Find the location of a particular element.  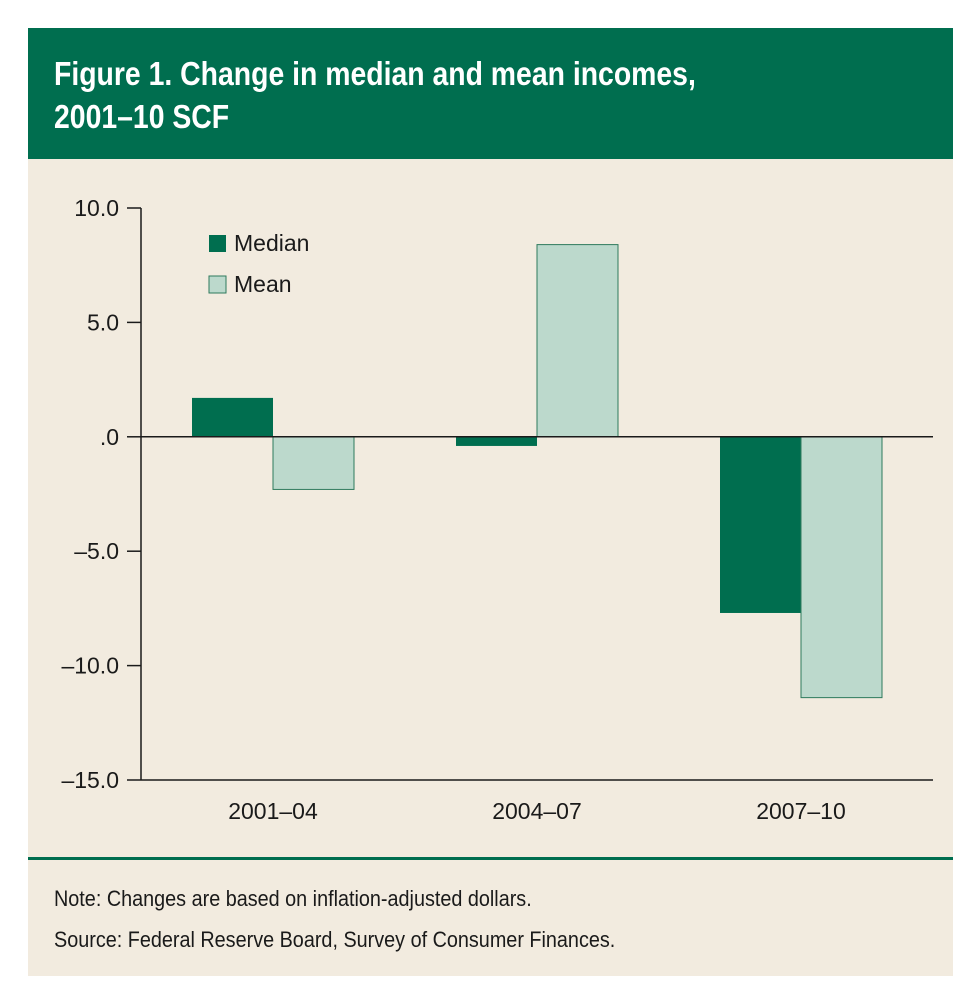

legend: Median Mean is located at coordinates (258, 263).